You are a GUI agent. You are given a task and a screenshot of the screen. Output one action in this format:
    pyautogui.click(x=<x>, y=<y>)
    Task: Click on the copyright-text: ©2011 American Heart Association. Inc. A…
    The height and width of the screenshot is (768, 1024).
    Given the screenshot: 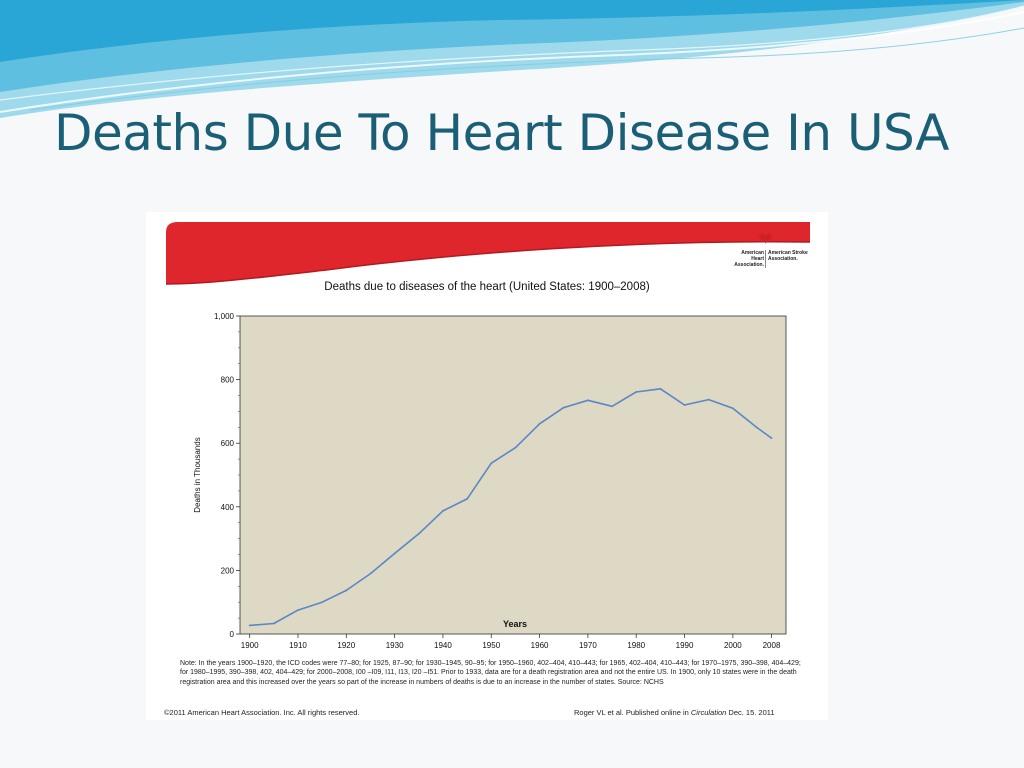 What is the action you would take?
    pyautogui.click(x=262, y=712)
    